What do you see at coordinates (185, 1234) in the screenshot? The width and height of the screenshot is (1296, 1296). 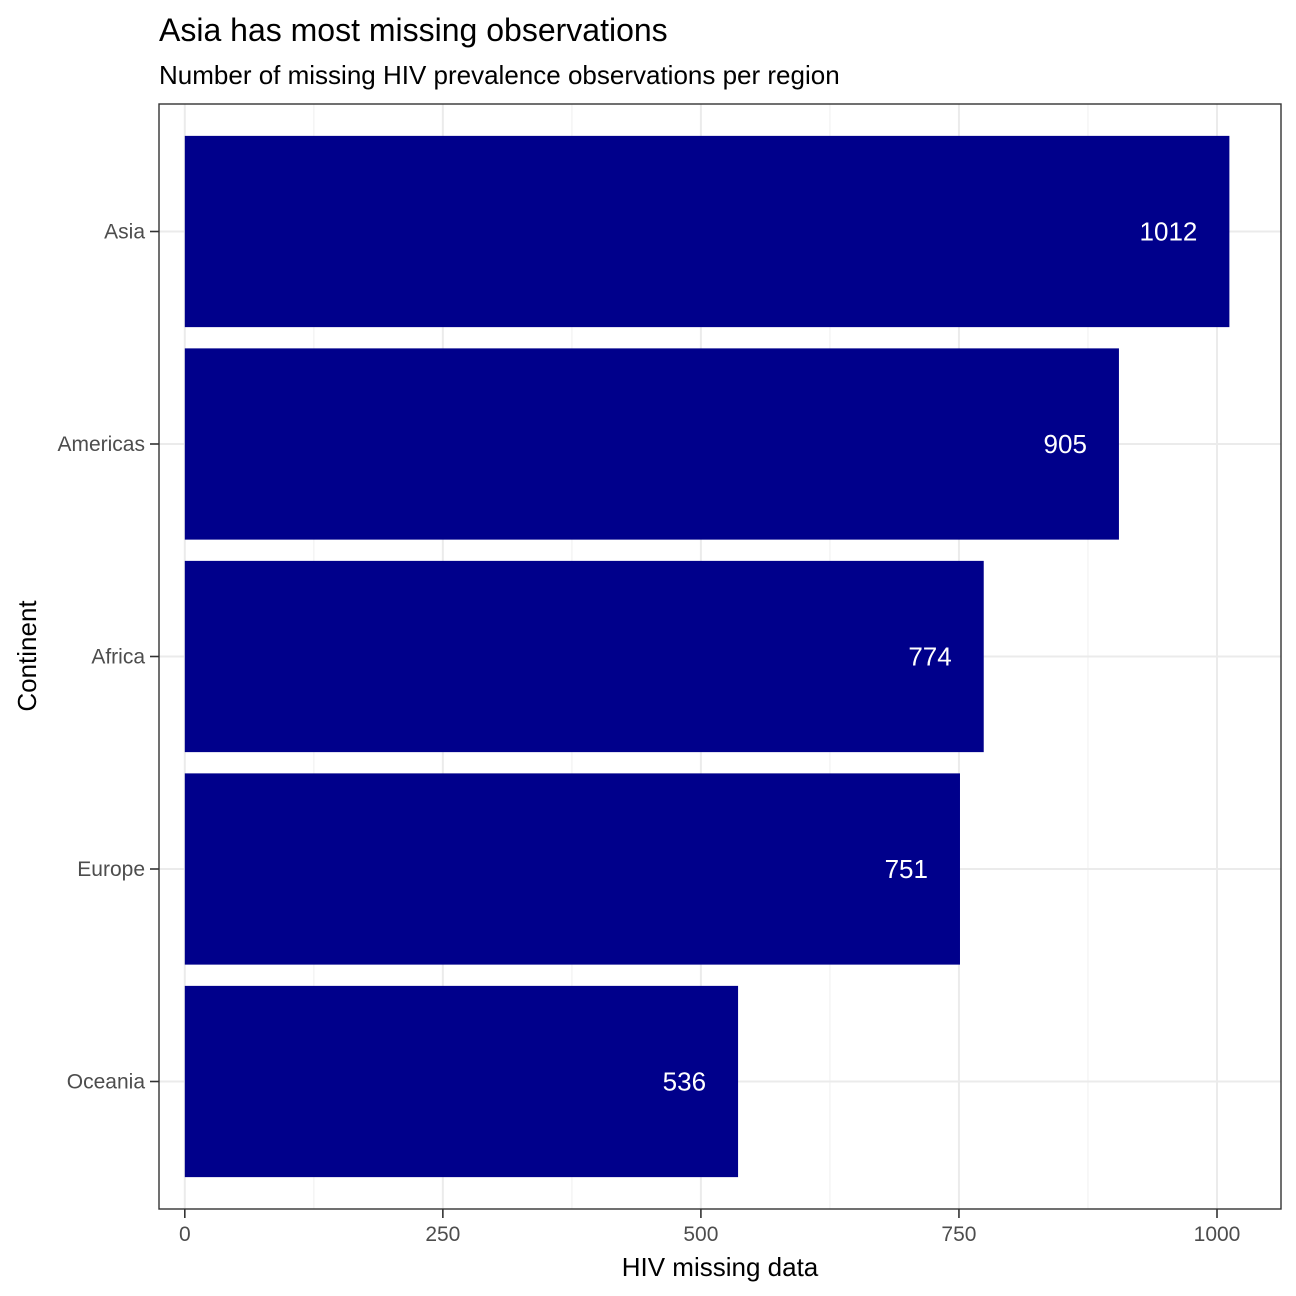 I see `x-tick-label: 0` at bounding box center [185, 1234].